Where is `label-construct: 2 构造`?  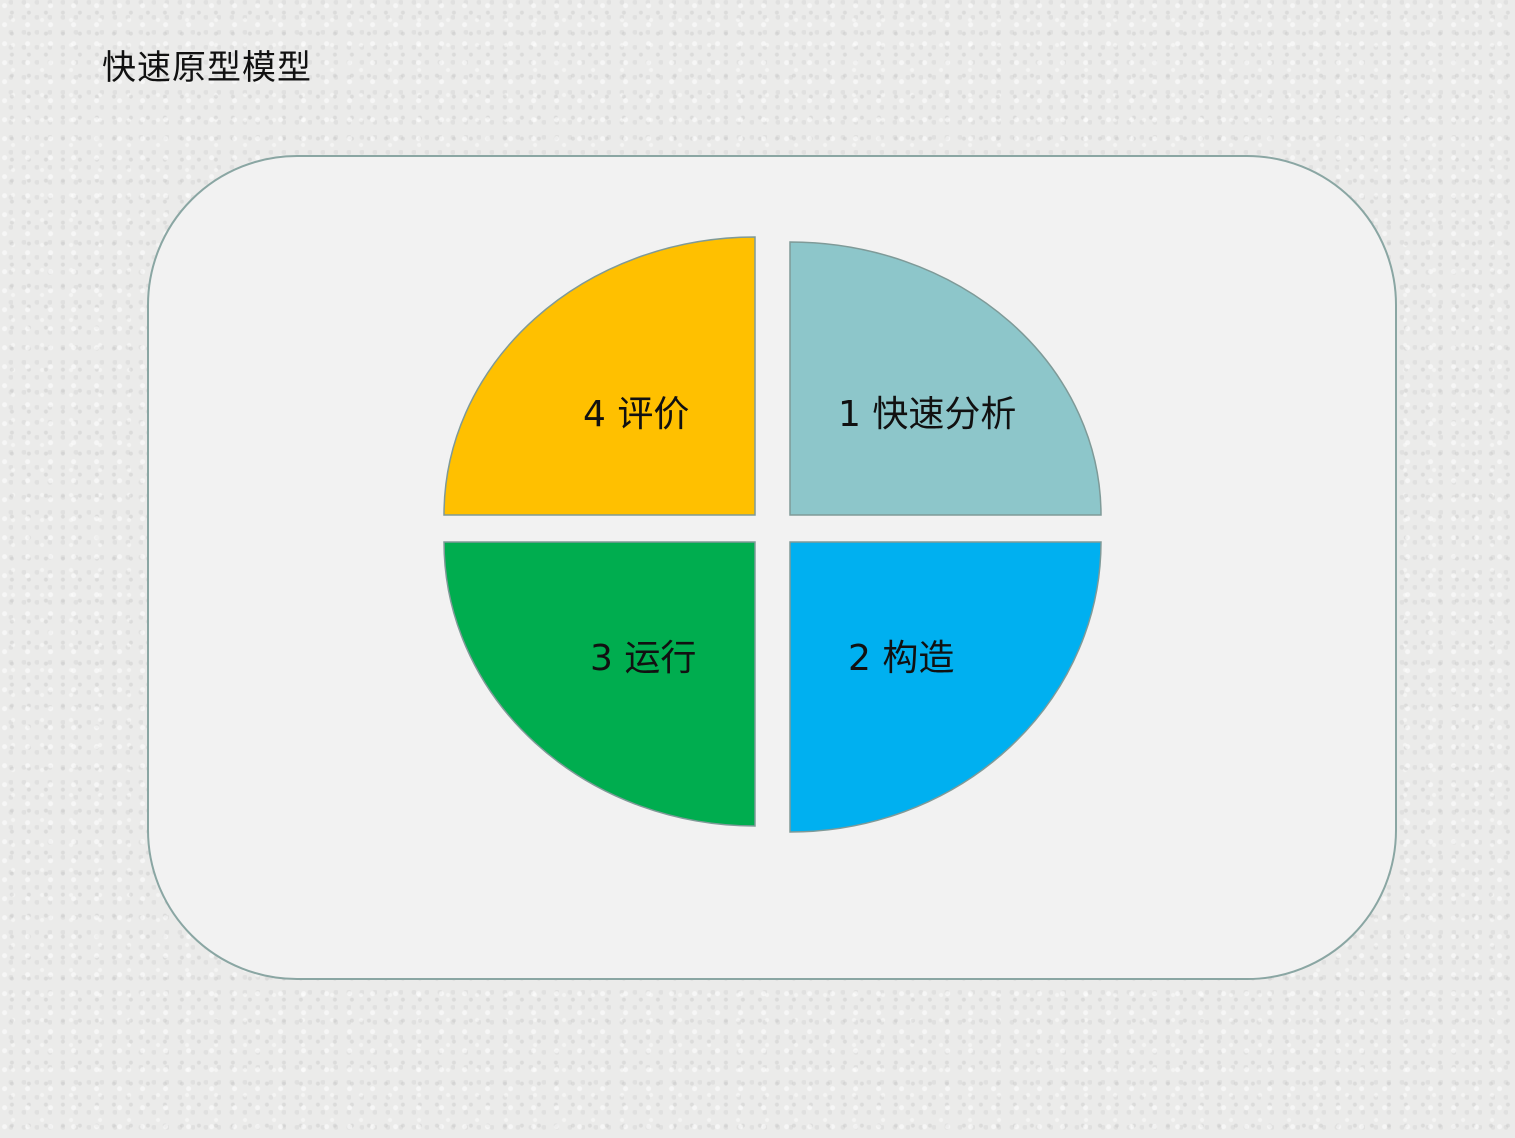
label-construct: 2 构造 is located at coordinates (901, 658).